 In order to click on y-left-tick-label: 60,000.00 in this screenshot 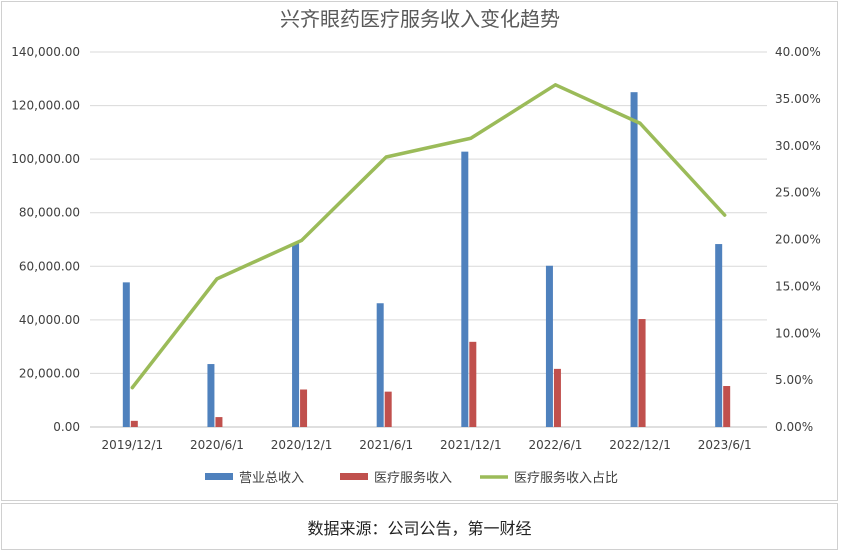, I will do `click(49, 266)`.